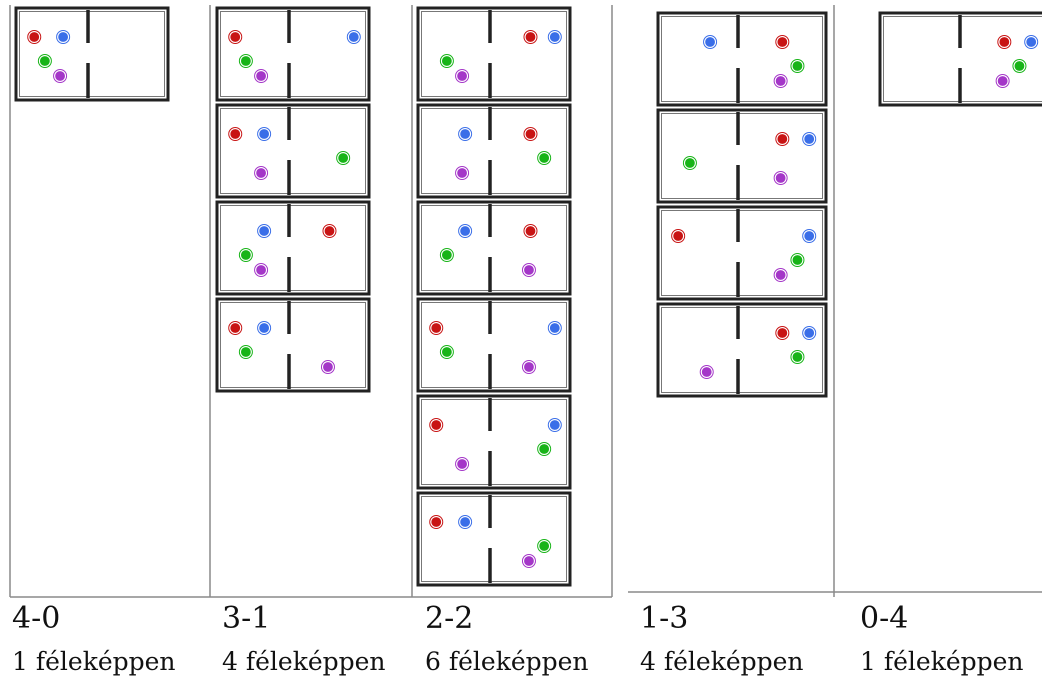  Describe the element at coordinates (884, 618) in the screenshot. I see `column-label-0-4: 0-4` at that location.